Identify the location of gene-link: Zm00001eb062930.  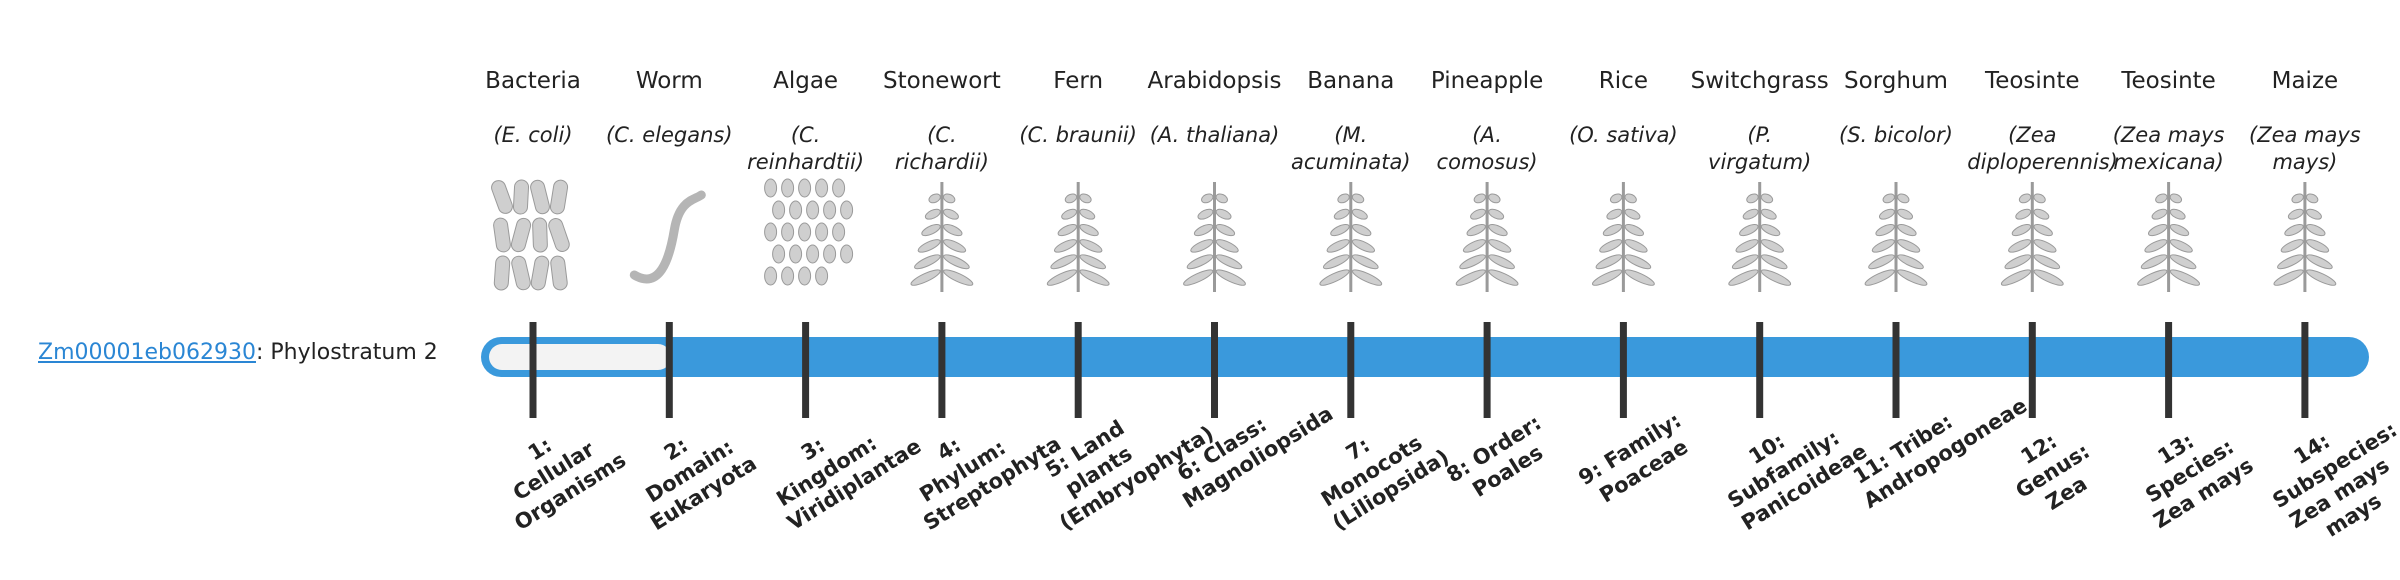
(147, 352).